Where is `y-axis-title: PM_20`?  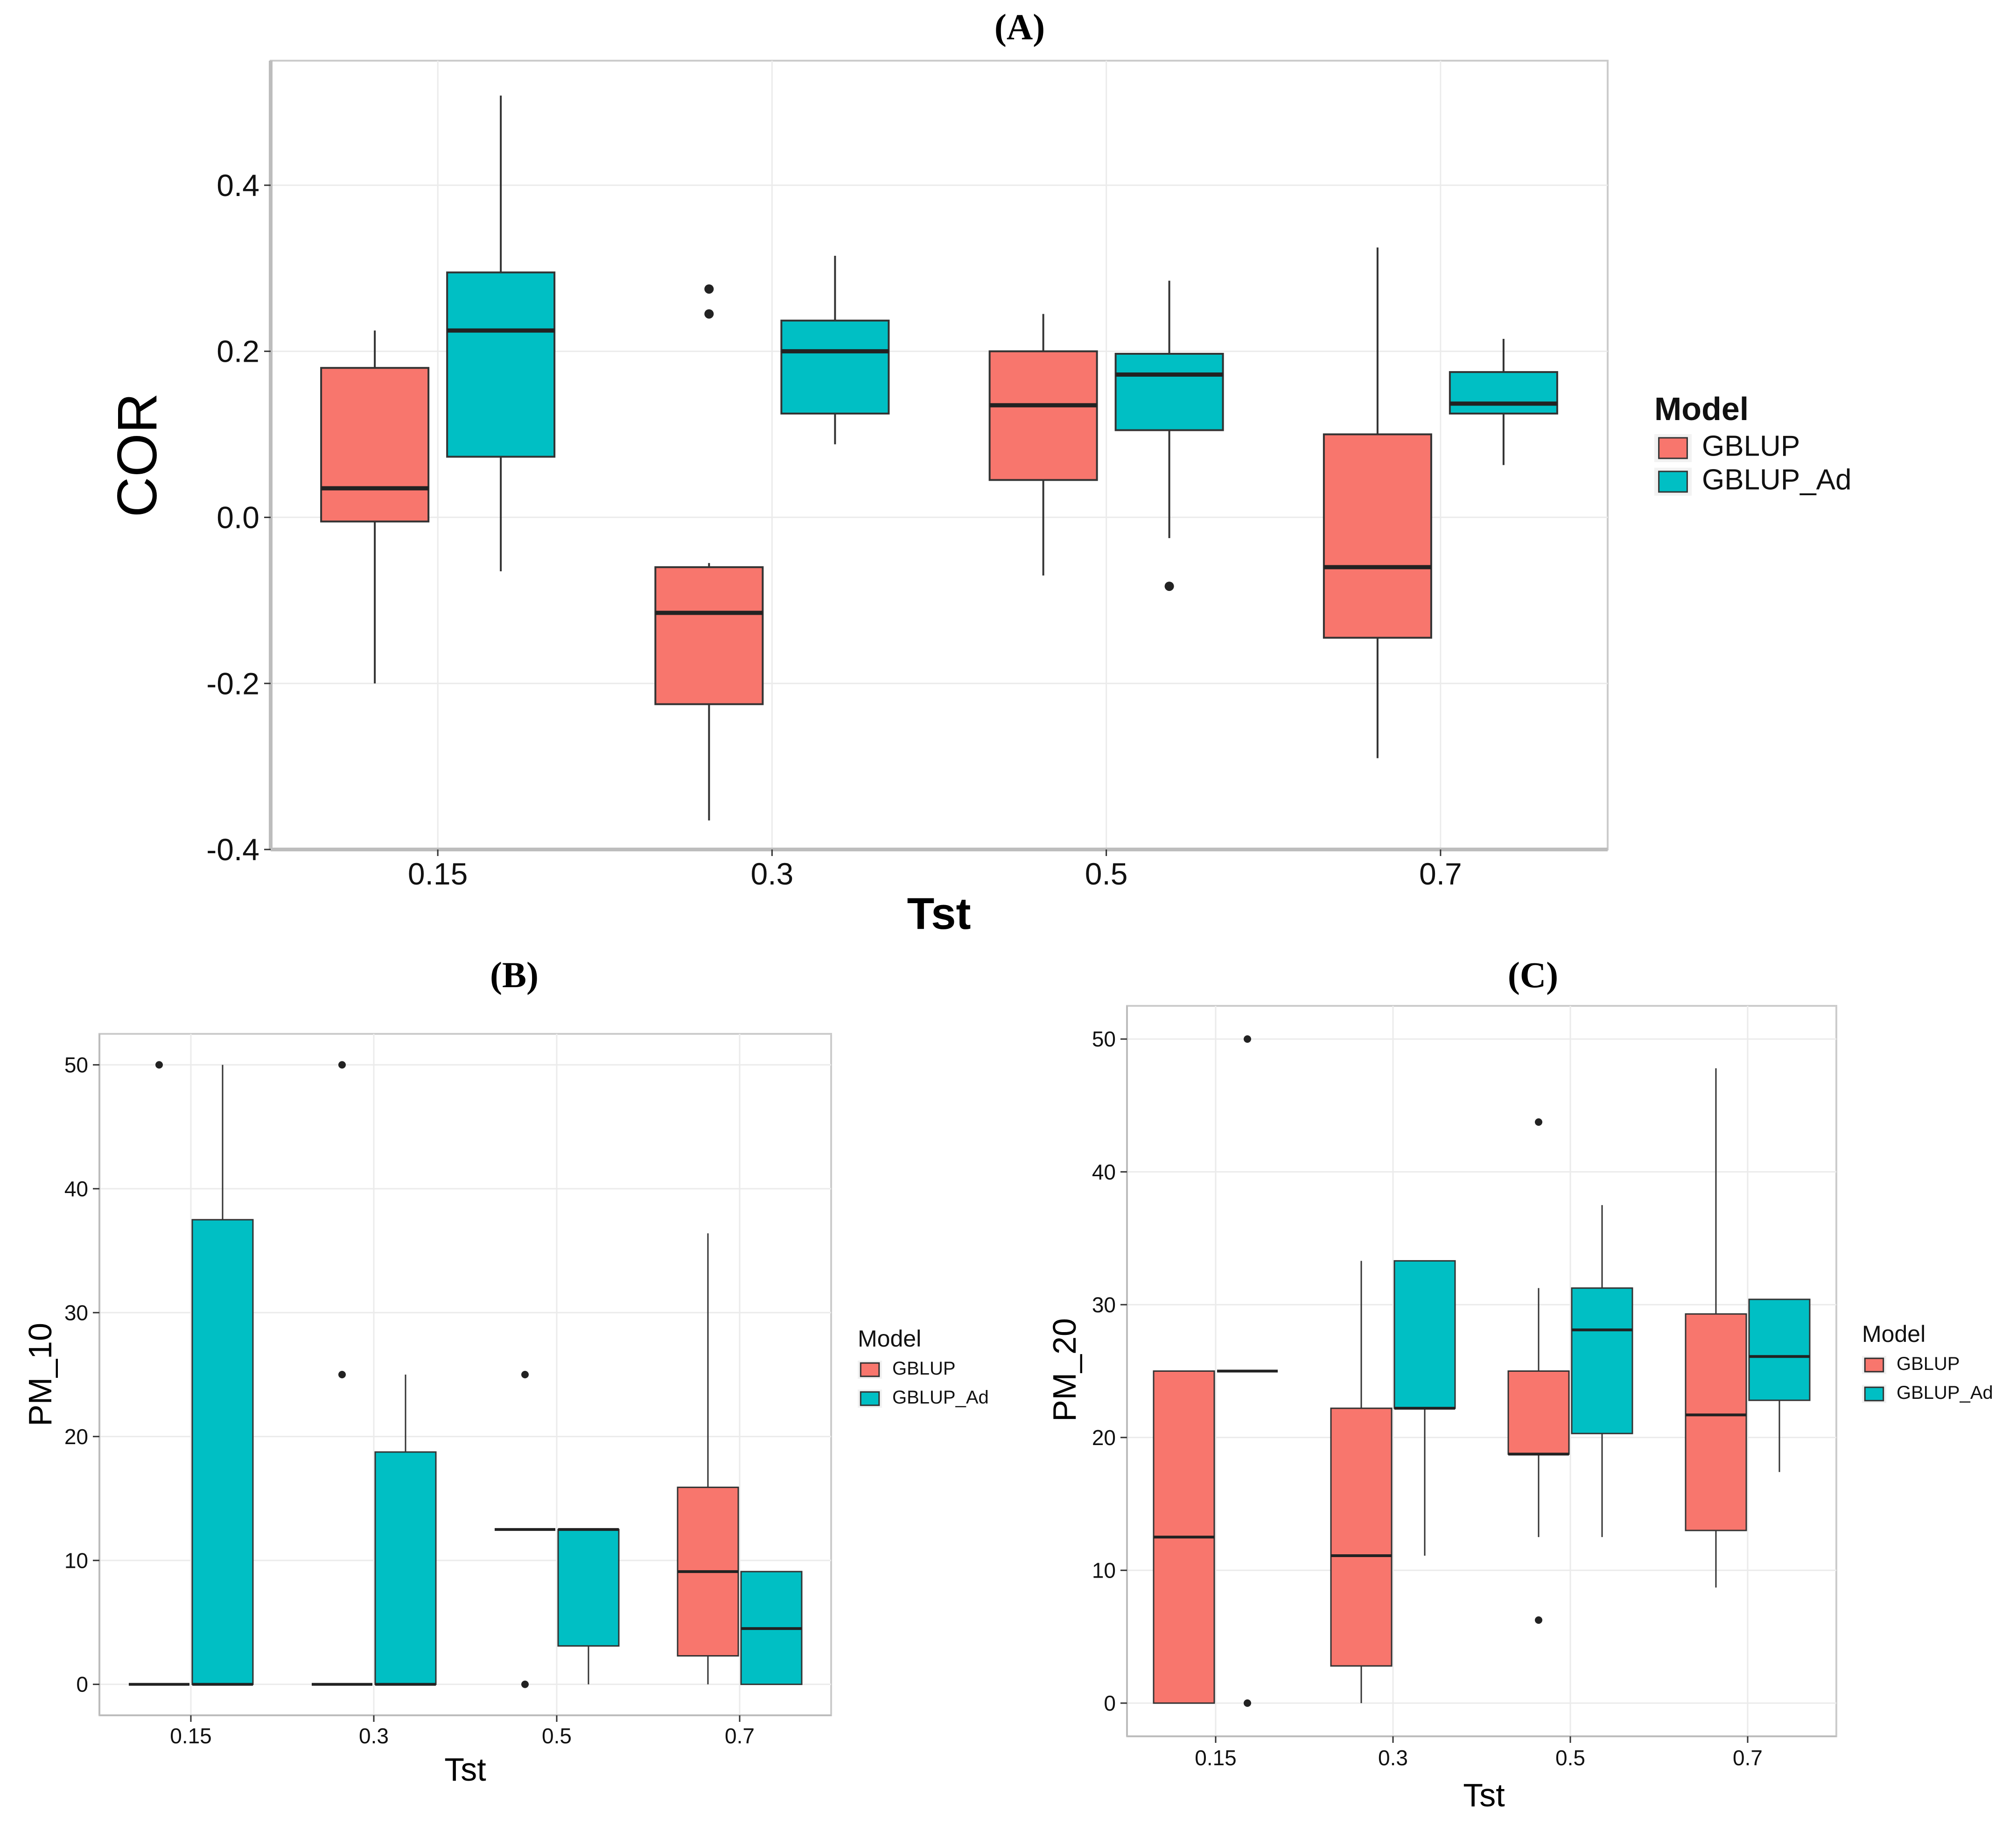 y-axis-title: PM_20 is located at coordinates (1064, 1370).